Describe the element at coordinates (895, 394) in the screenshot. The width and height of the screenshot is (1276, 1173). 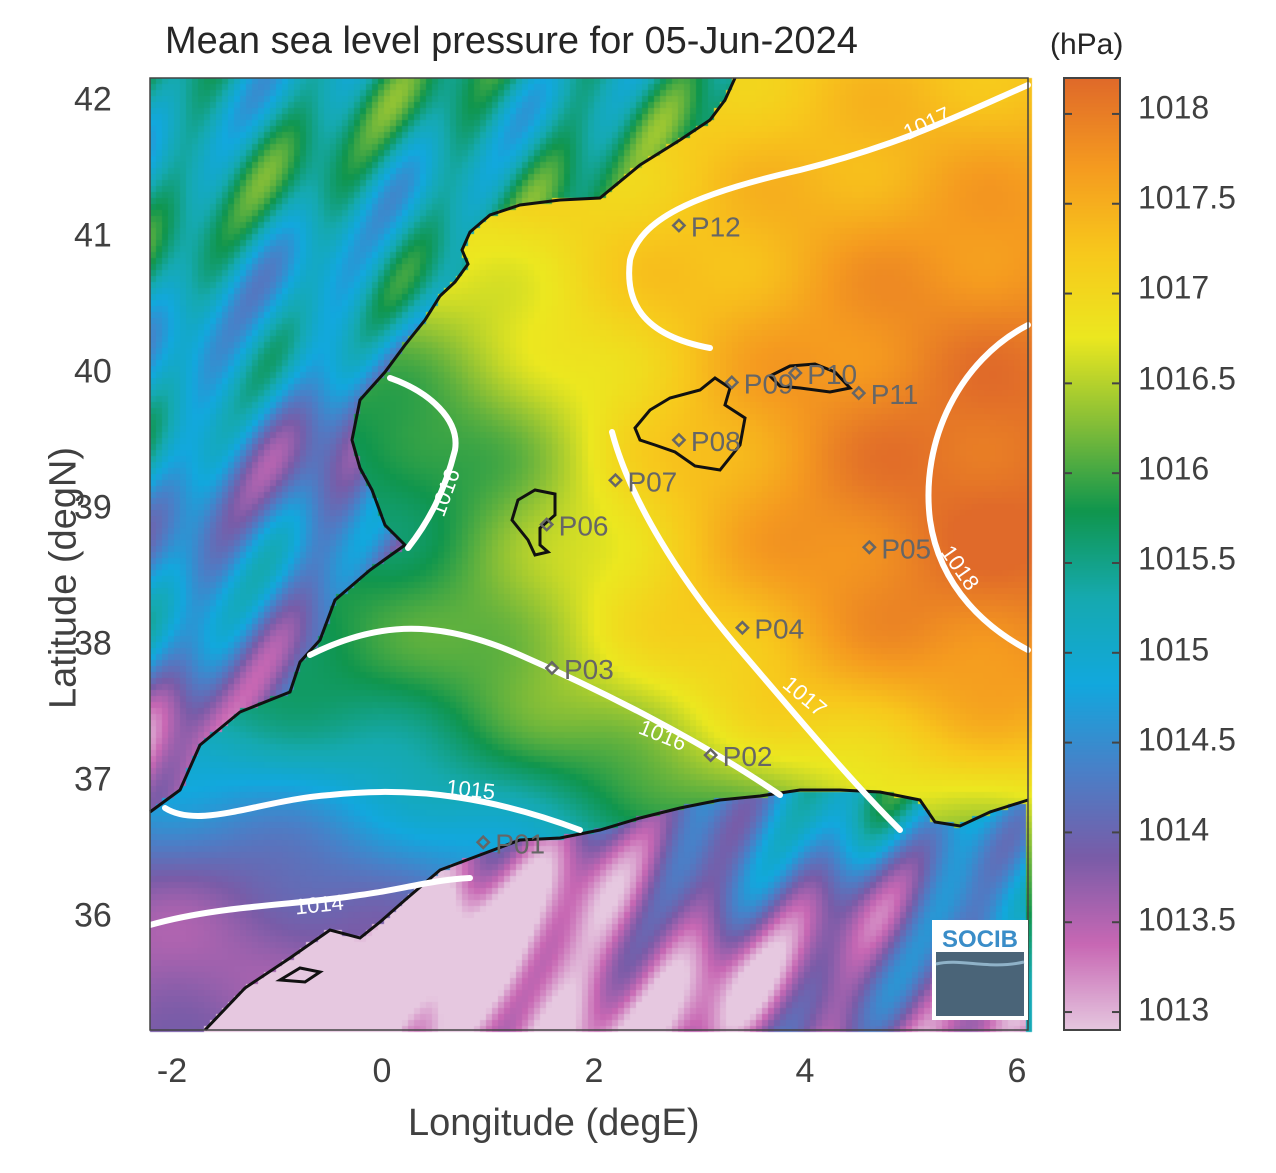
I see `station-label: P11` at that location.